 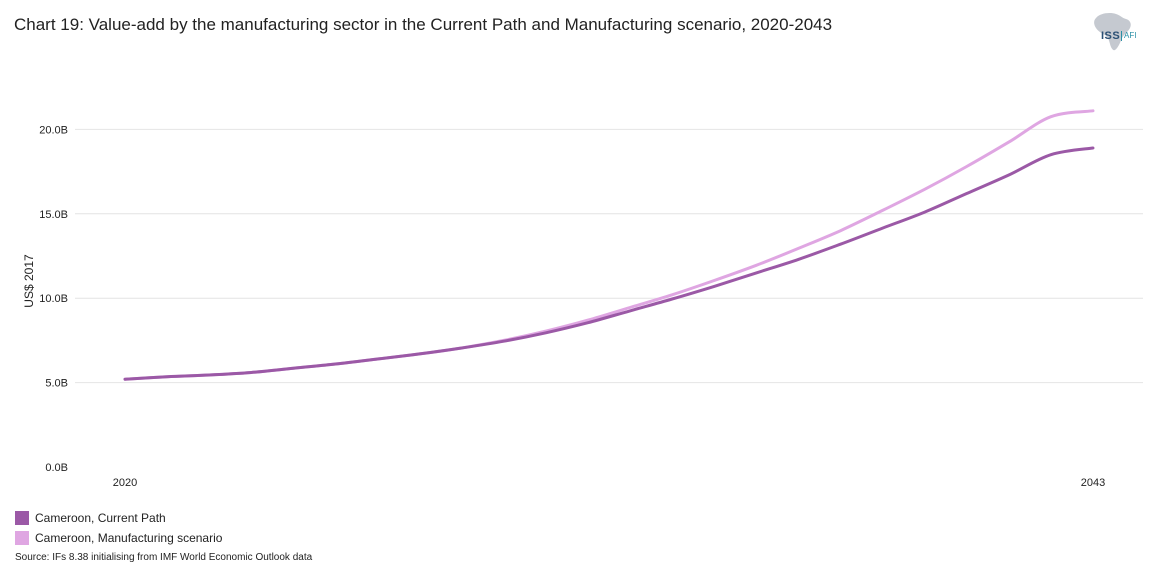 I want to click on logo-iss-text: ISS, so click(x=1111, y=36).